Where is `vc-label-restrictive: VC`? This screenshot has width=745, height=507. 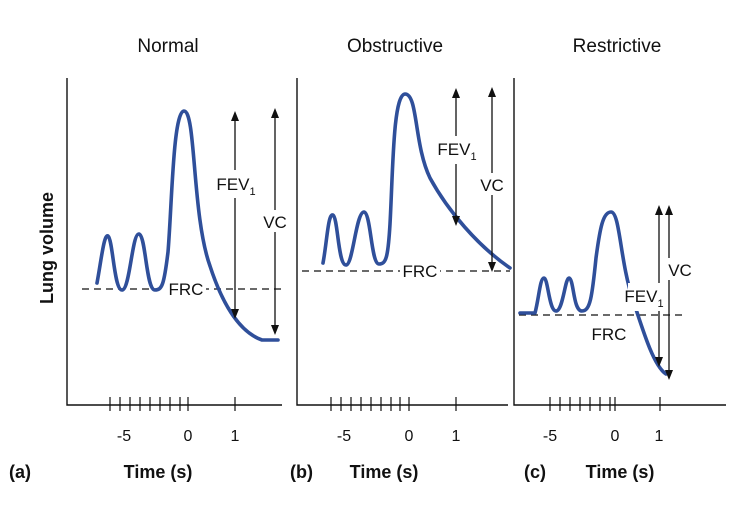 vc-label-restrictive: VC is located at coordinates (680, 270).